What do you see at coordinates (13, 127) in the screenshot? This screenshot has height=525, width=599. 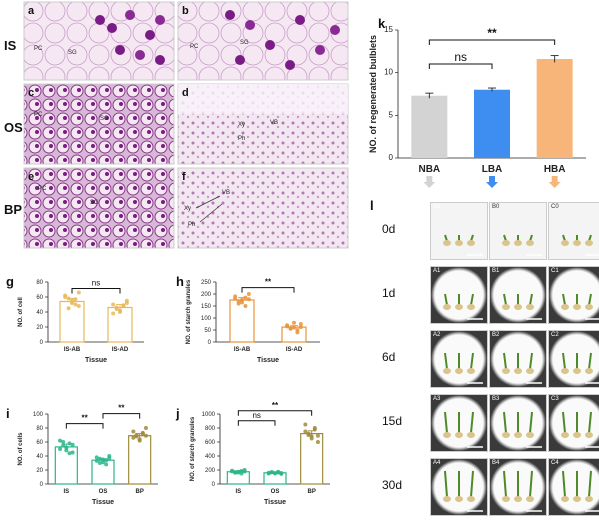 I see `row-label-os: OS` at bounding box center [13, 127].